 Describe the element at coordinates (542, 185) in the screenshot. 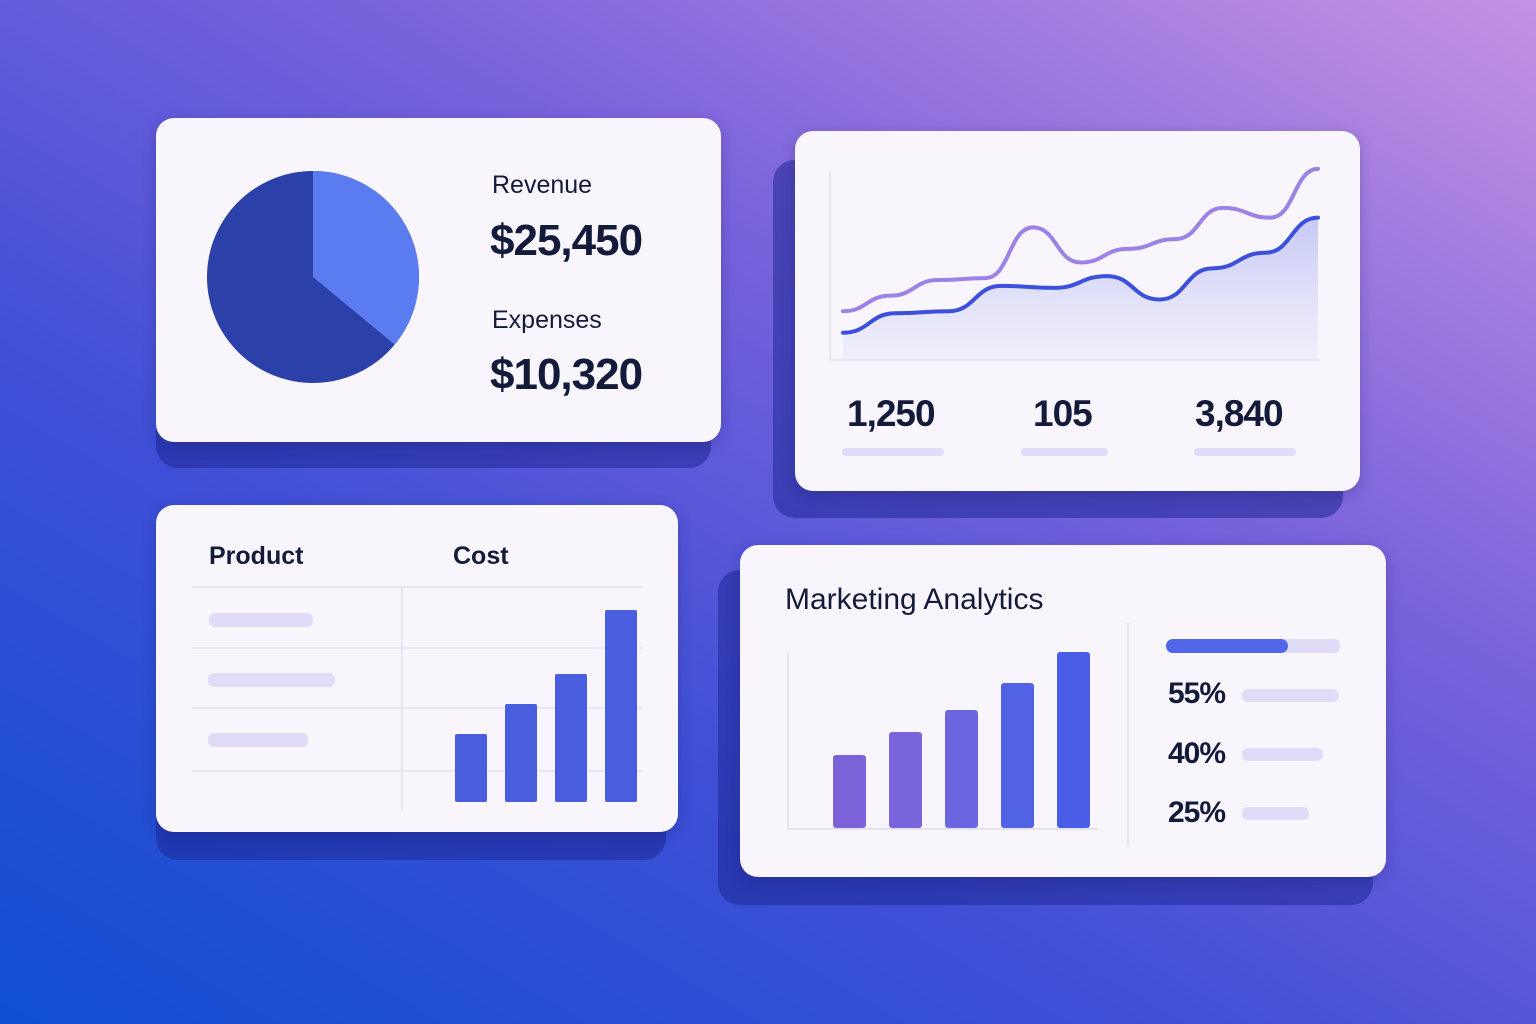

I see `revenue-label: Revenue` at that location.